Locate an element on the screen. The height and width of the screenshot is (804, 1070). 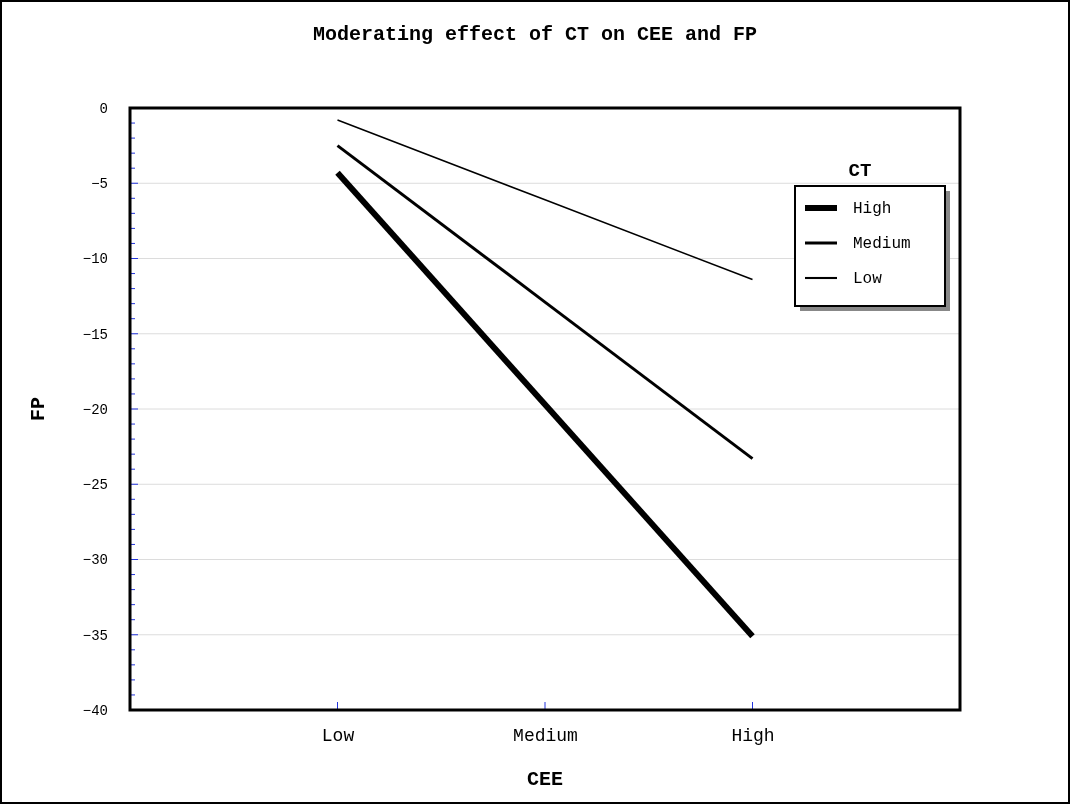
y-tick-label: 0 is located at coordinates (103, 108).